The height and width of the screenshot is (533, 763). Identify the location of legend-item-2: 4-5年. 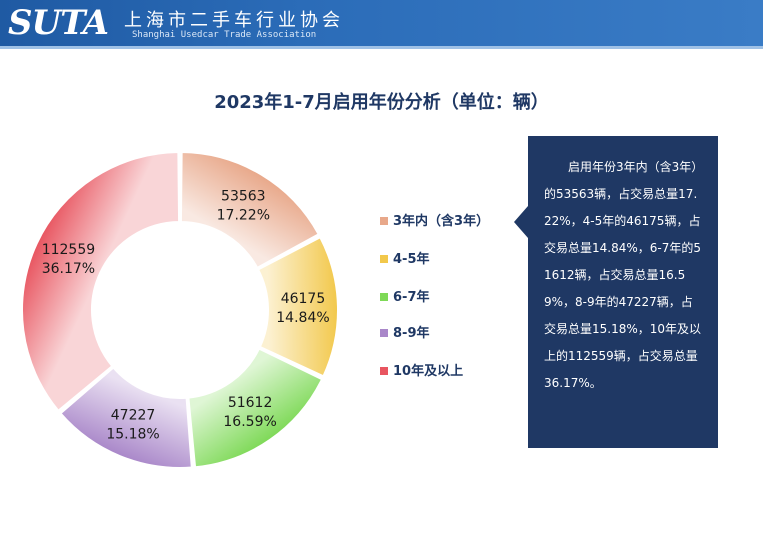
(405, 257).